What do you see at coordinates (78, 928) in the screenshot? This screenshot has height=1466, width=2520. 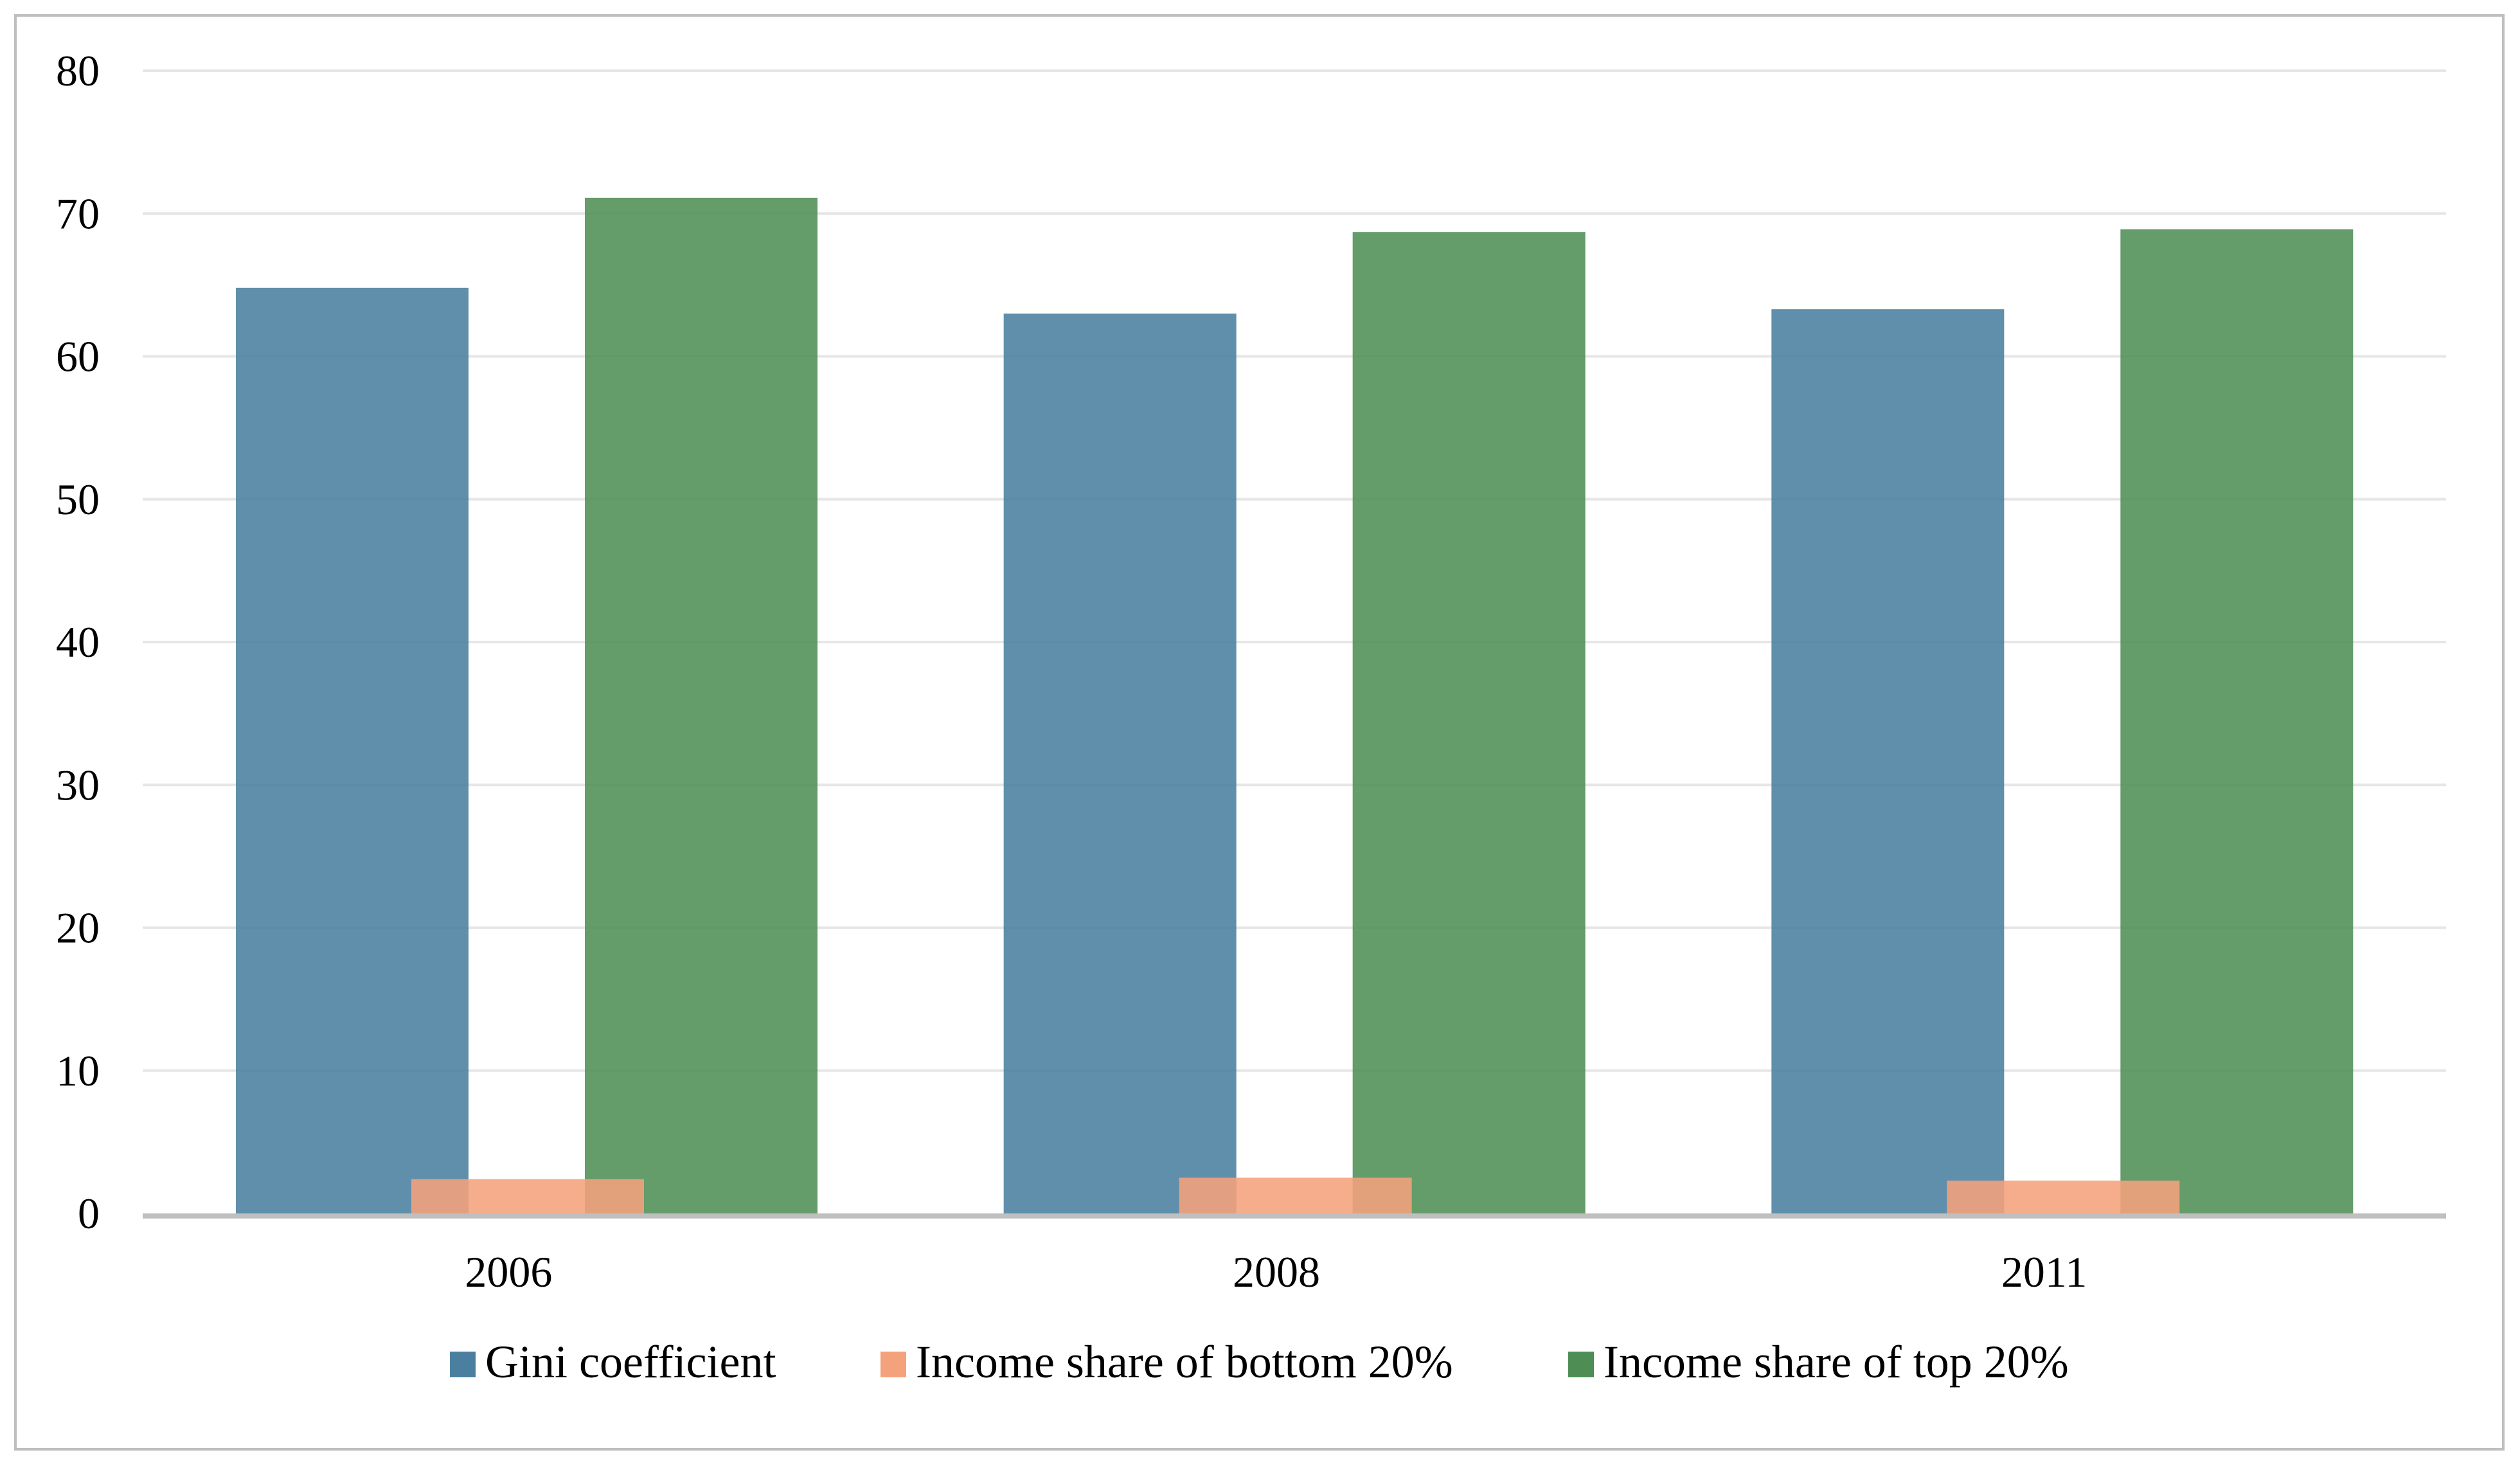 I see `y-tick-label: 20` at bounding box center [78, 928].